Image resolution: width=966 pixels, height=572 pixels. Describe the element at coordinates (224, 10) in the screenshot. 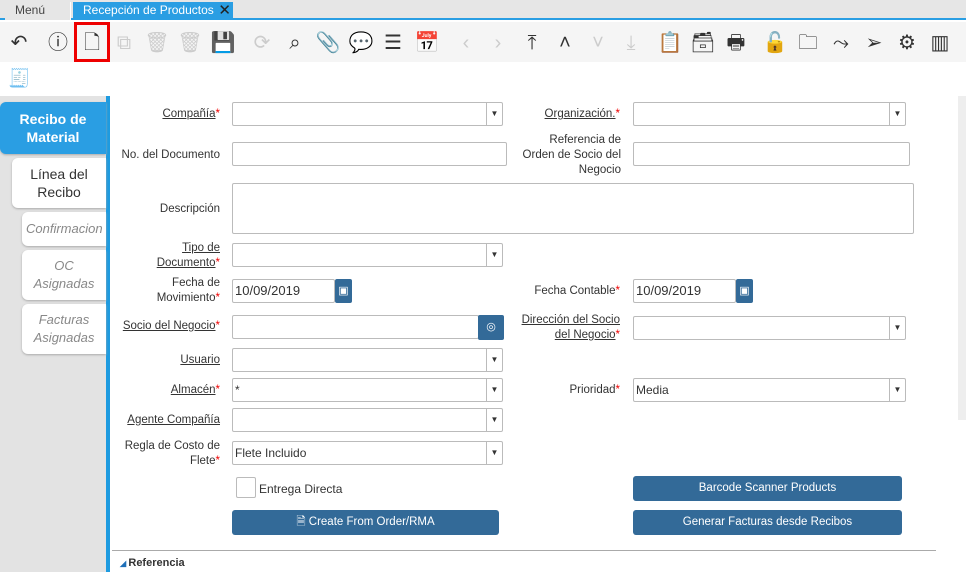

I see `close-icon: ✕` at that location.